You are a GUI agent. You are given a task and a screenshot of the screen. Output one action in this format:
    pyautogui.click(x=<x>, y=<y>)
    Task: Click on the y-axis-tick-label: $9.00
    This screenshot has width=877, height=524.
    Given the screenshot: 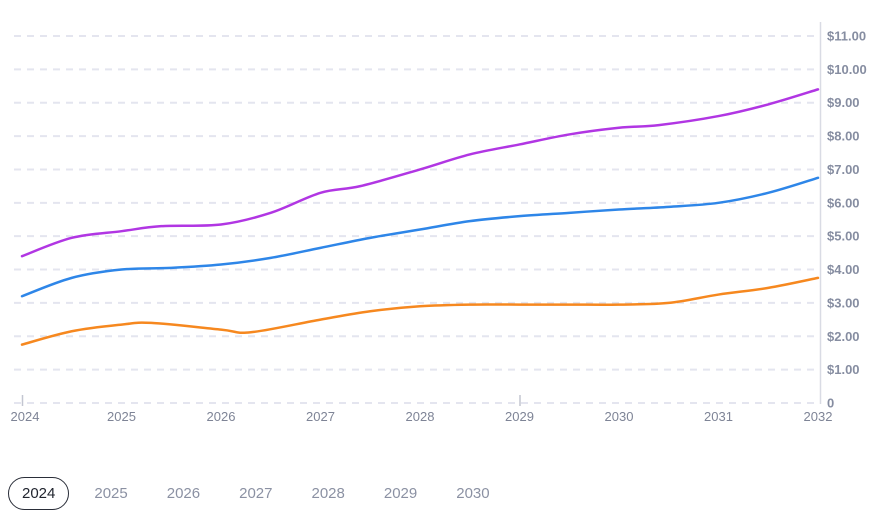 What is the action you would take?
    pyautogui.click(x=843, y=102)
    